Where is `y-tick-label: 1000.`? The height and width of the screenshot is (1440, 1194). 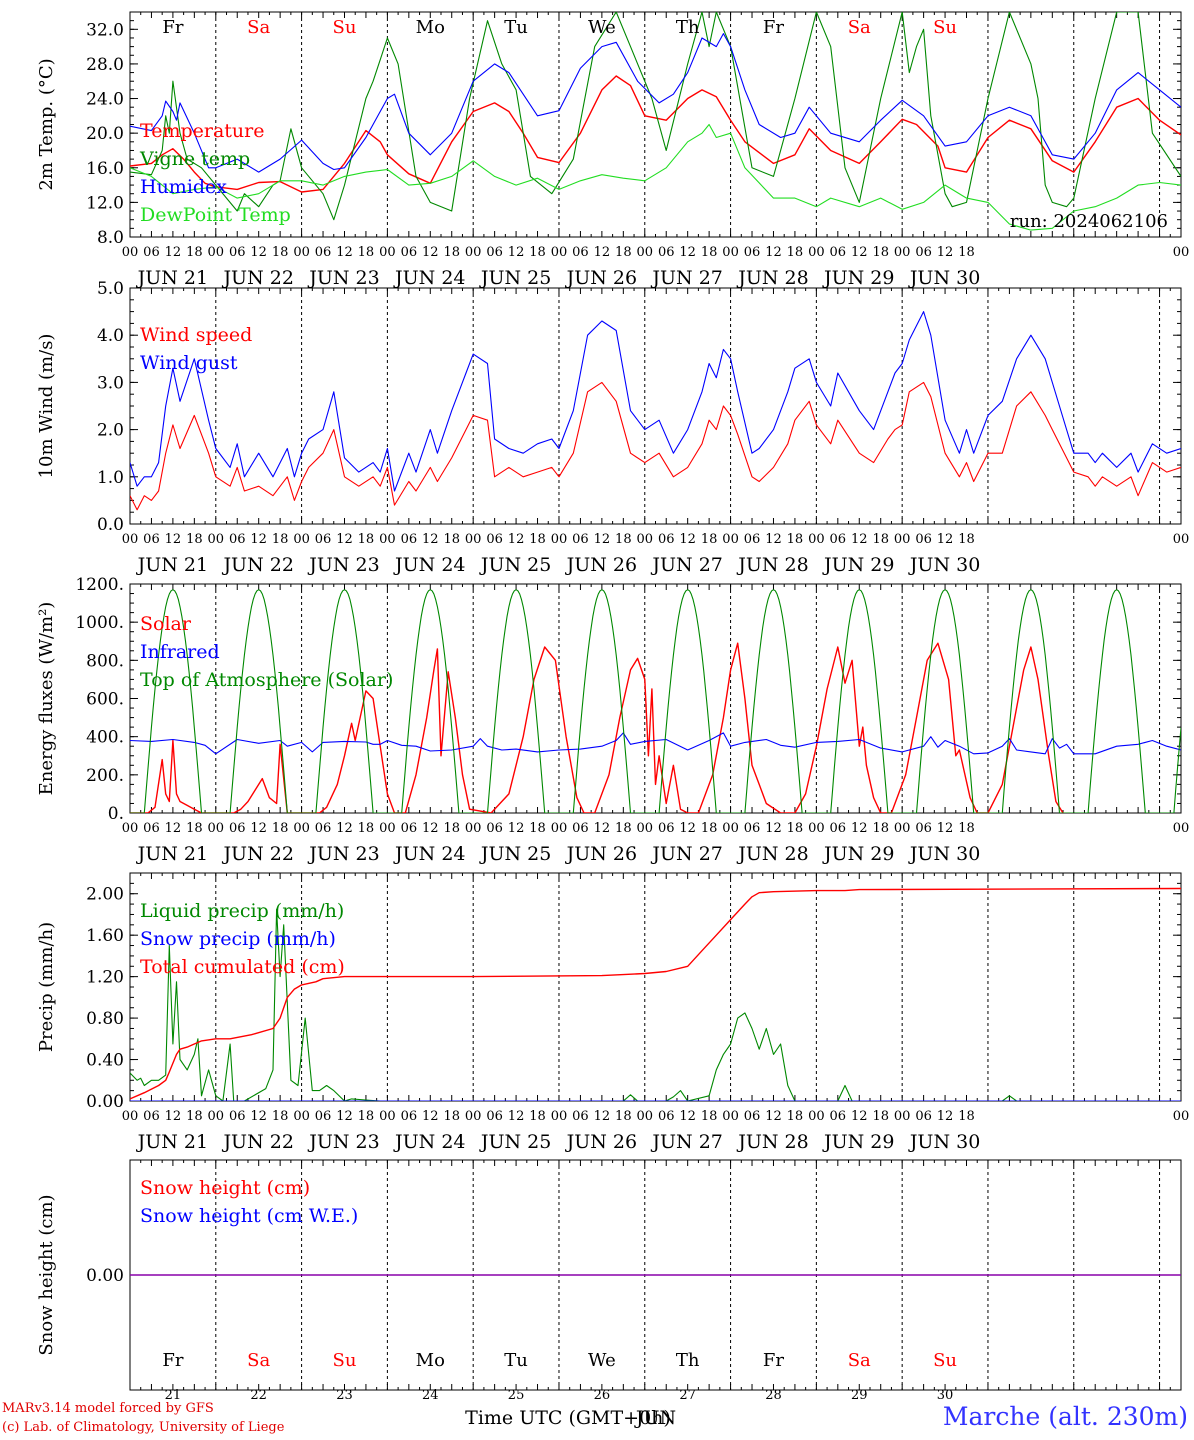
y-tick-label: 1000. is located at coordinates (99, 623).